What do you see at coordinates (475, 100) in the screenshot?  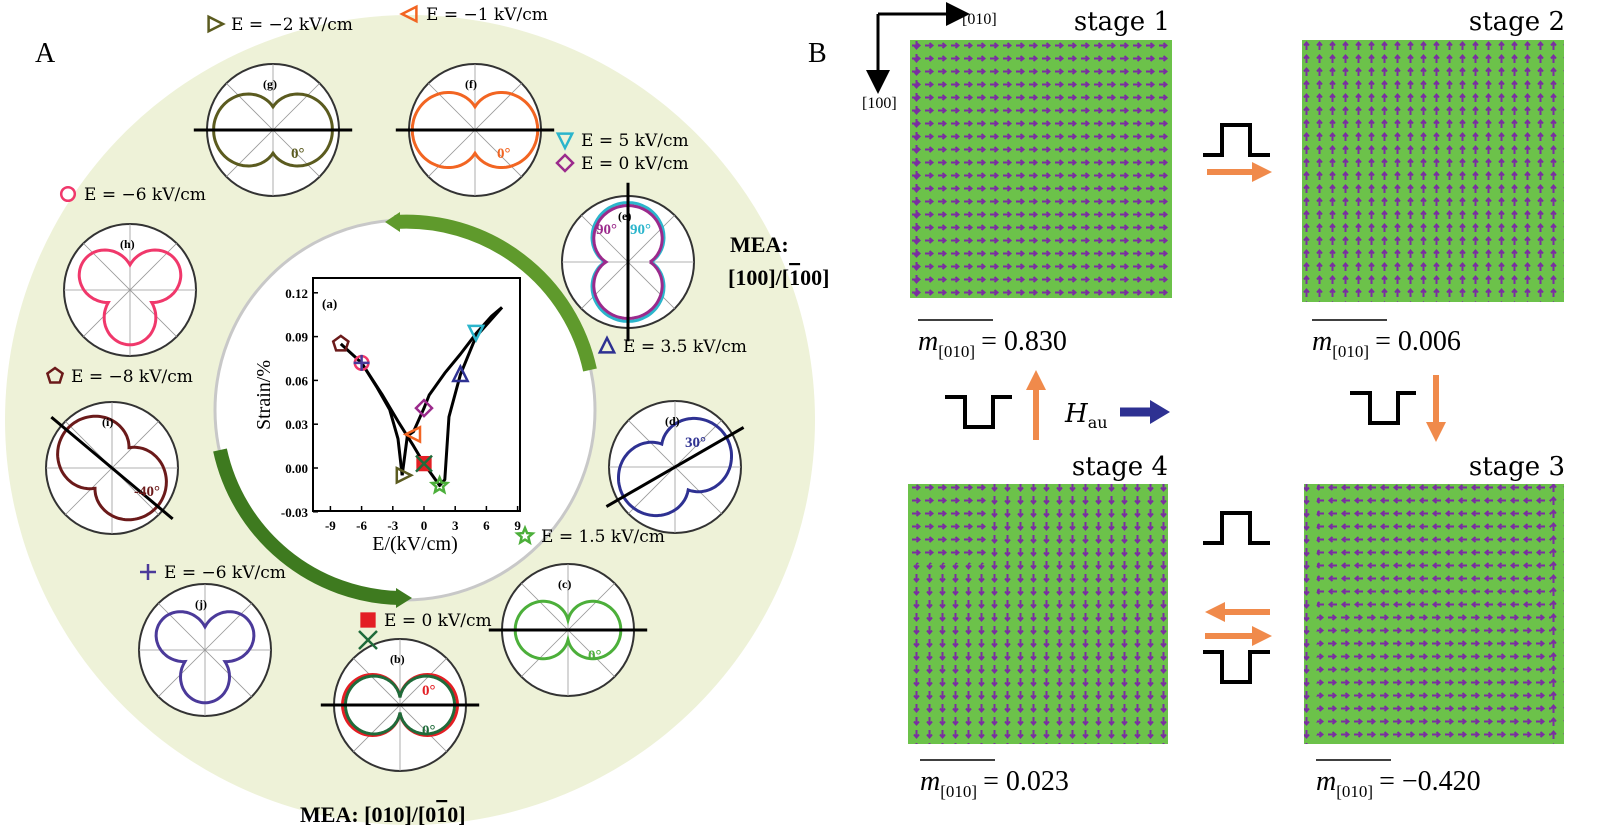 I see `polar-plot-f: (f) 0° E = −1 kV/cm` at bounding box center [475, 100].